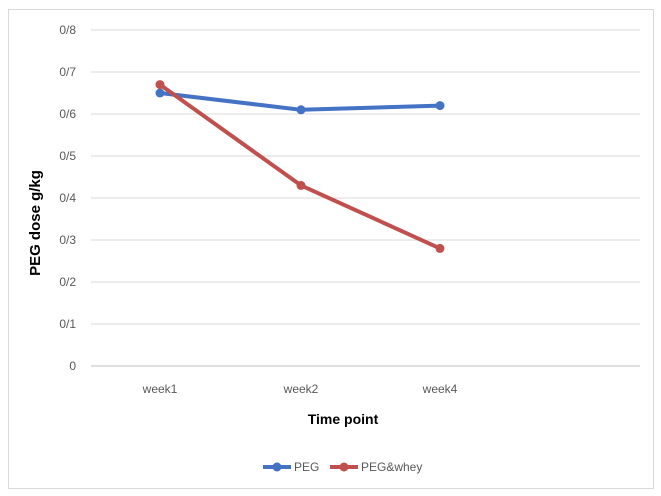  Describe the element at coordinates (72, 366) in the screenshot. I see `y-tick-label: 0` at that location.